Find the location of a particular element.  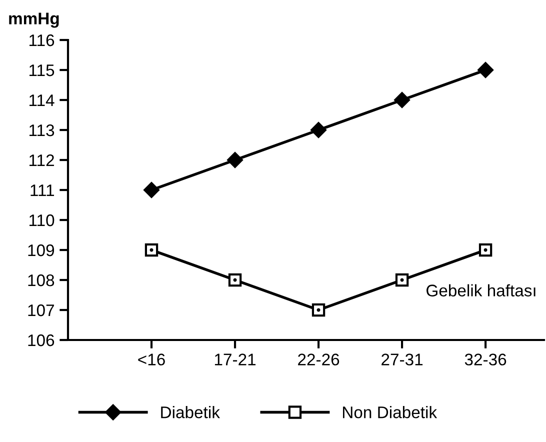

y-tick-label: 116 is located at coordinates (42, 40).